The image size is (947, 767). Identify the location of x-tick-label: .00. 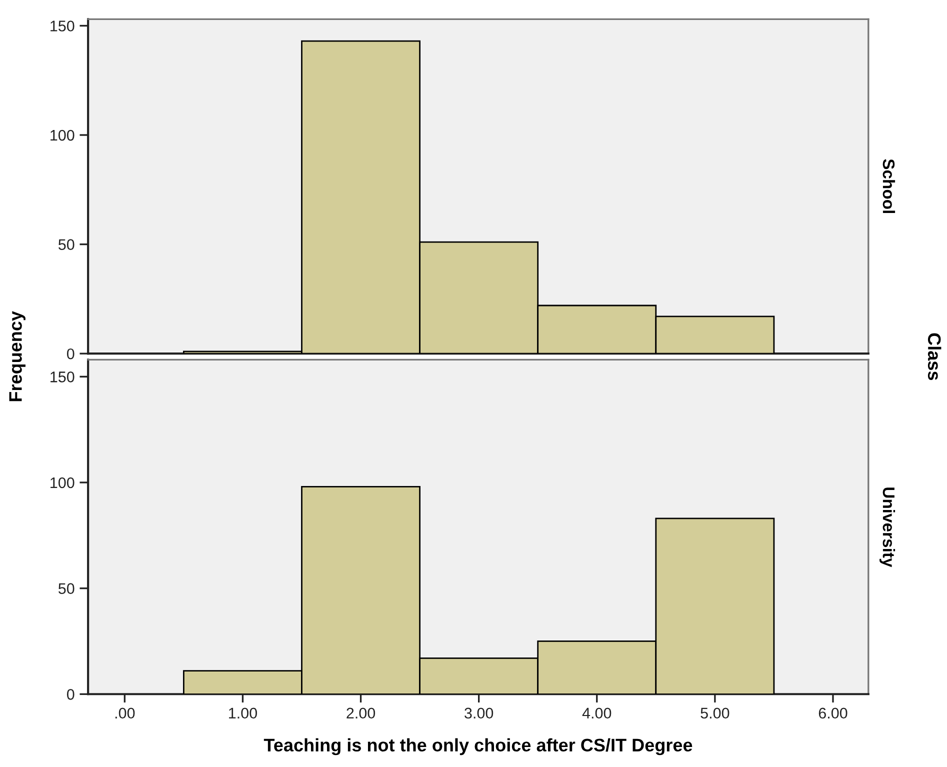
(125, 713).